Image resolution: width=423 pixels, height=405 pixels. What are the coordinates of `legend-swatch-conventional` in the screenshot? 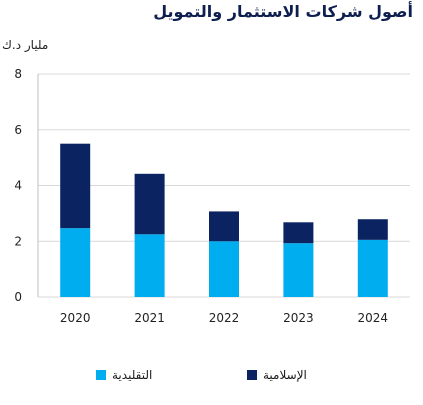 It's located at (101, 375).